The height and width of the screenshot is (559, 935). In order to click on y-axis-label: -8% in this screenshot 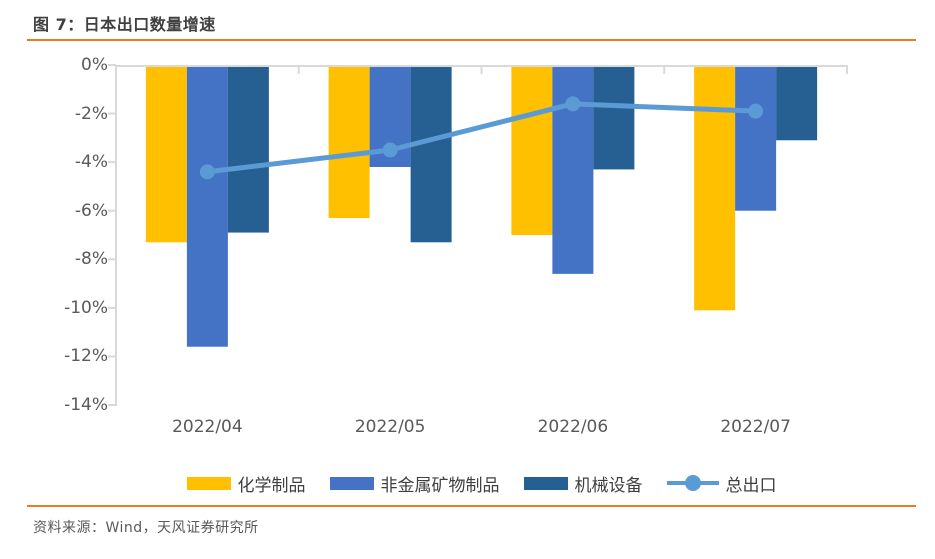, I will do `click(91, 259)`.